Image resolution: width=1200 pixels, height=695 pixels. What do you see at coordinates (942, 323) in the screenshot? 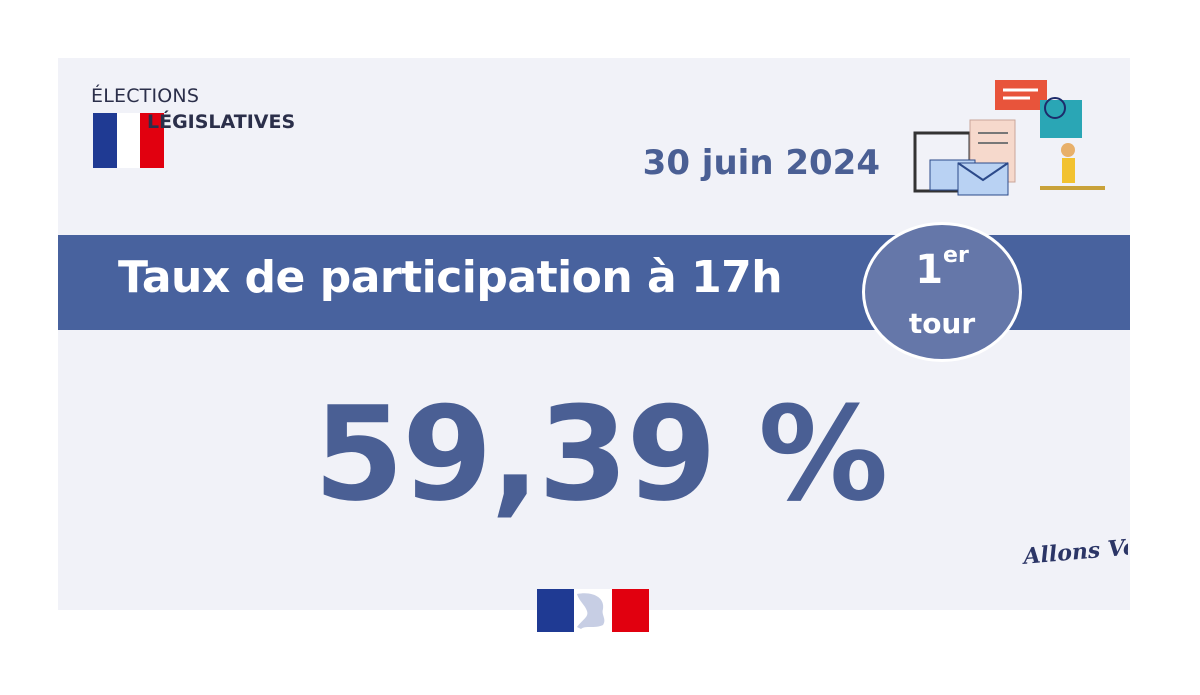
I see `round-word: tour` at bounding box center [942, 323].